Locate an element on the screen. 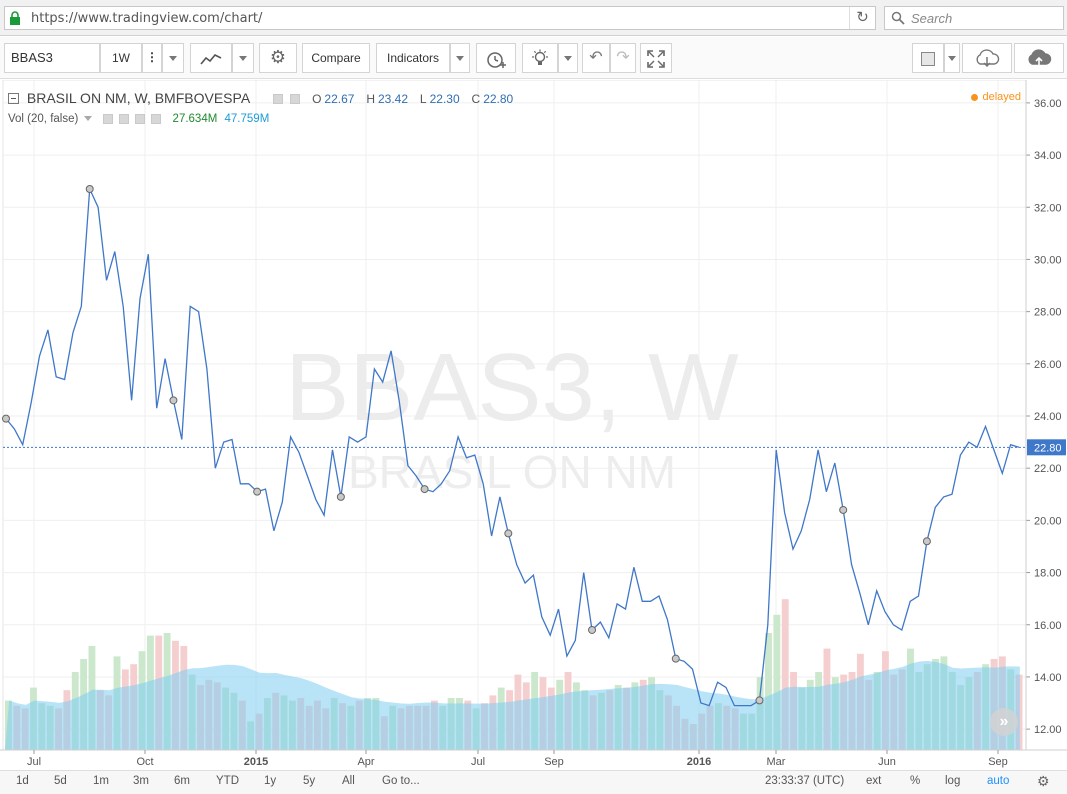 Image resolution: width=1067 pixels, height=794 pixels. search-input: Search is located at coordinates (974, 18).